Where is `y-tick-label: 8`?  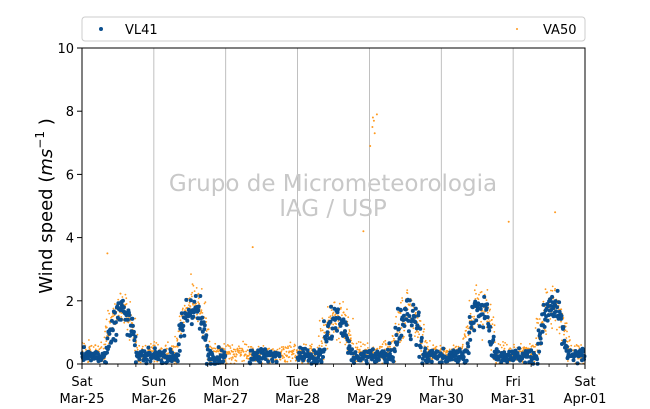
y-tick-label: 8 is located at coordinates (70, 112).